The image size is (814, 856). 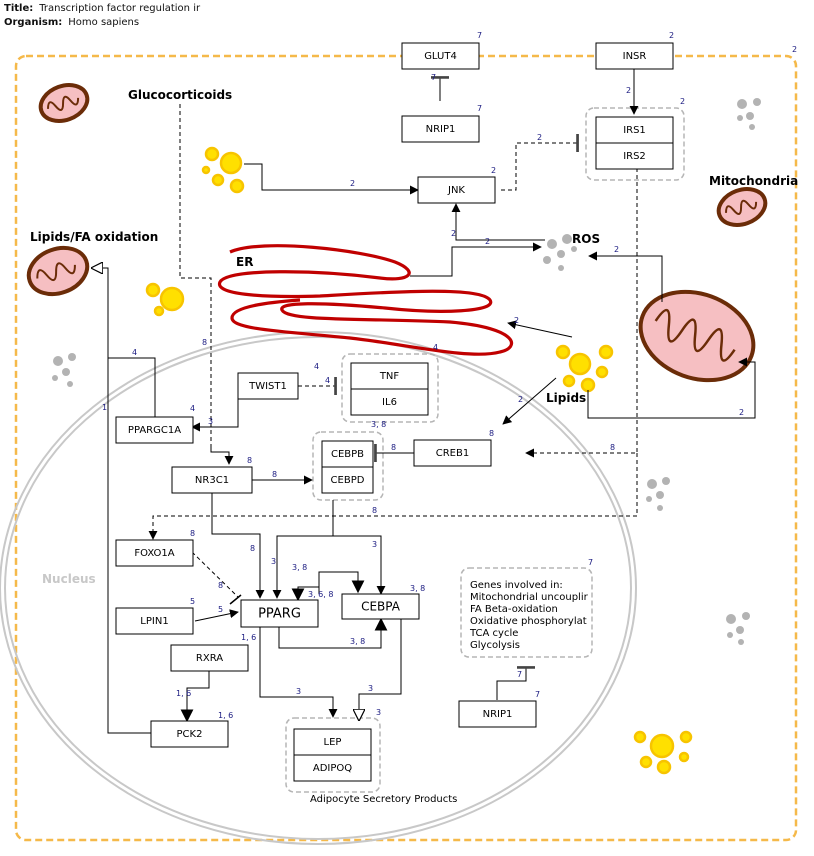 What do you see at coordinates (220, 609) in the screenshot?
I see `ref-lpin1-pparg: 5` at bounding box center [220, 609].